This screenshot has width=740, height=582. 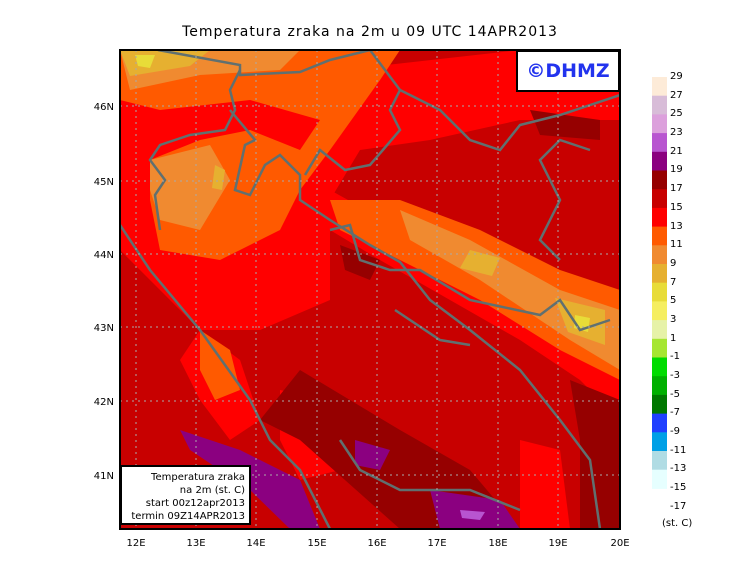 What do you see at coordinates (673, 282) in the screenshot?
I see `legend-label: 7` at bounding box center [673, 282].